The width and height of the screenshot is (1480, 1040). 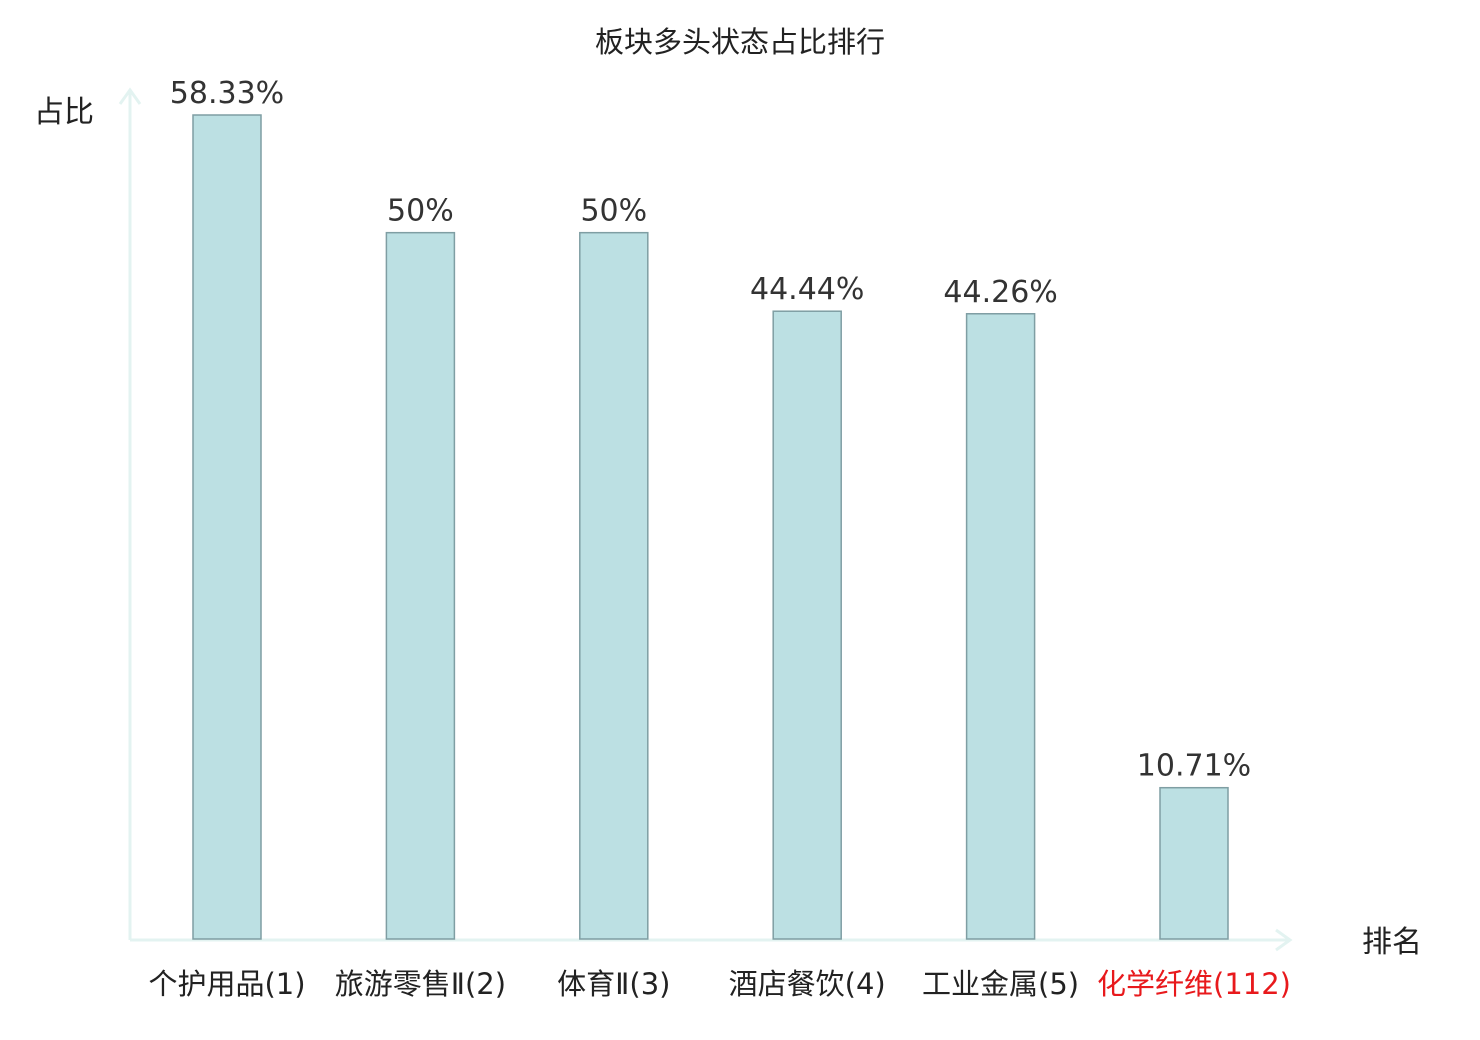 I want to click on x-axis-arrow-icon, so click(x=1284, y=940).